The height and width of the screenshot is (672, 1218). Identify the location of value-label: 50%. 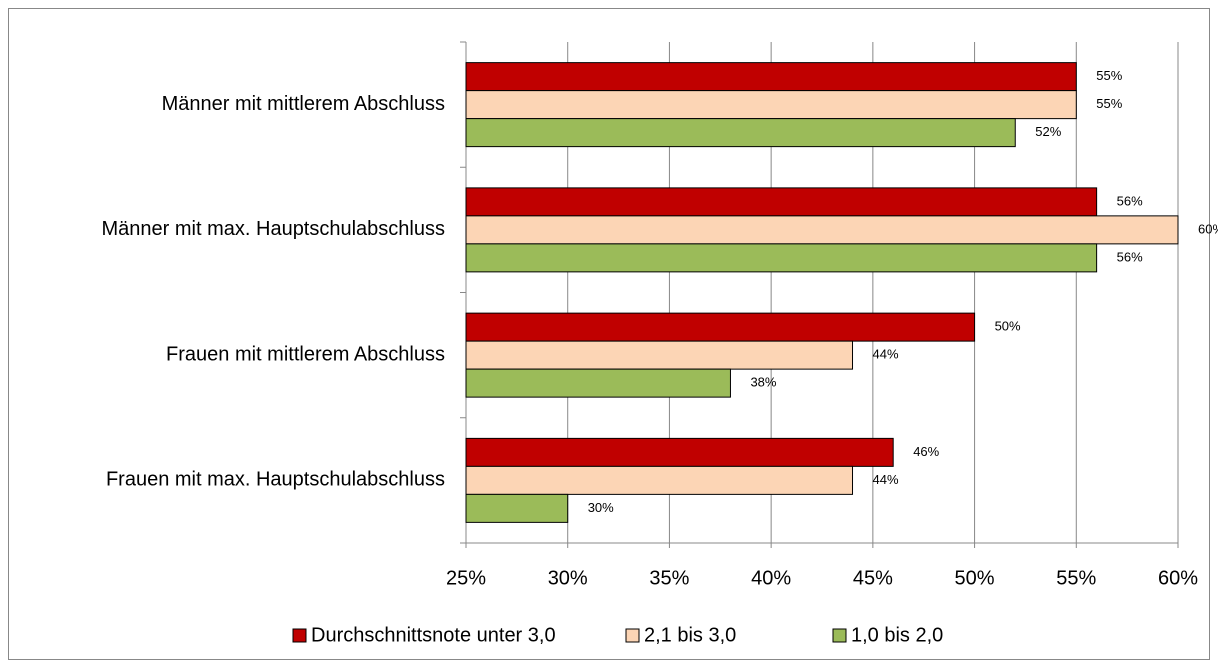
(1008, 326).